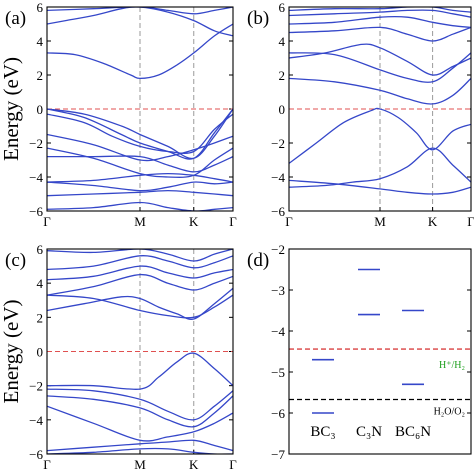 The height and width of the screenshot is (469, 474). I want to click on y-tick-label: −5, so click(278, 372).